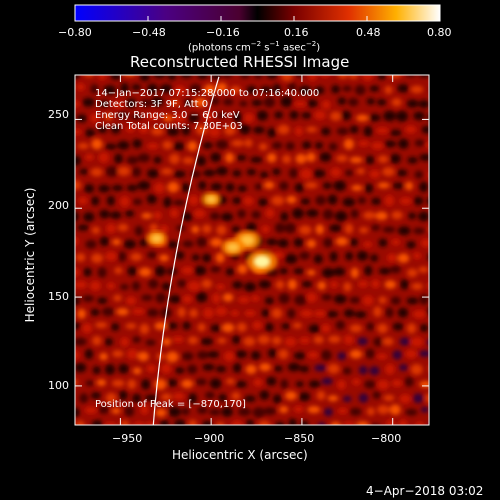 This screenshot has width=500, height=500. What do you see at coordinates (58, 296) in the screenshot?
I see `y-tick-label-1: 150` at bounding box center [58, 296].